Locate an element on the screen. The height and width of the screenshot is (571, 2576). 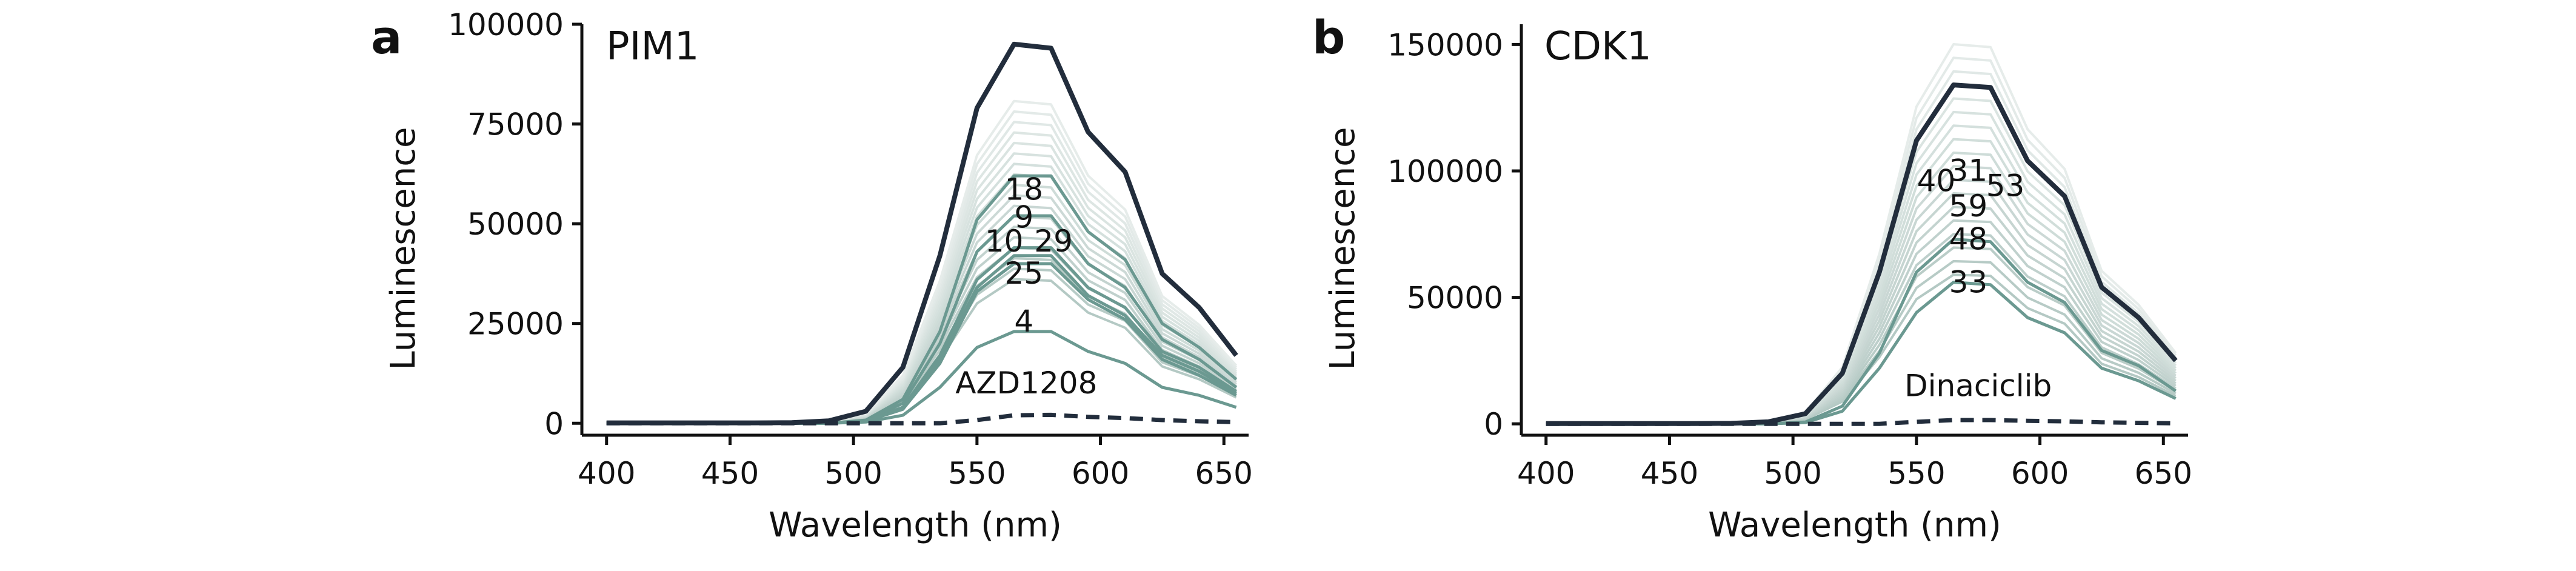
annotation-label: 33 is located at coordinates (1968, 281).